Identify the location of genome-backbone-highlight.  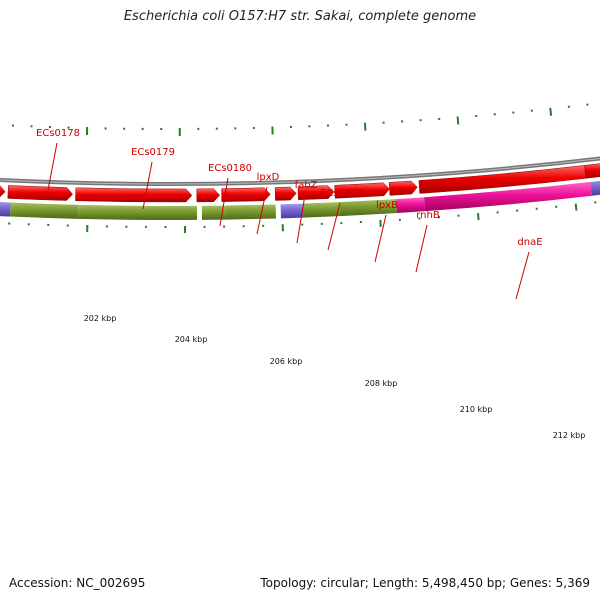
(300, 171).